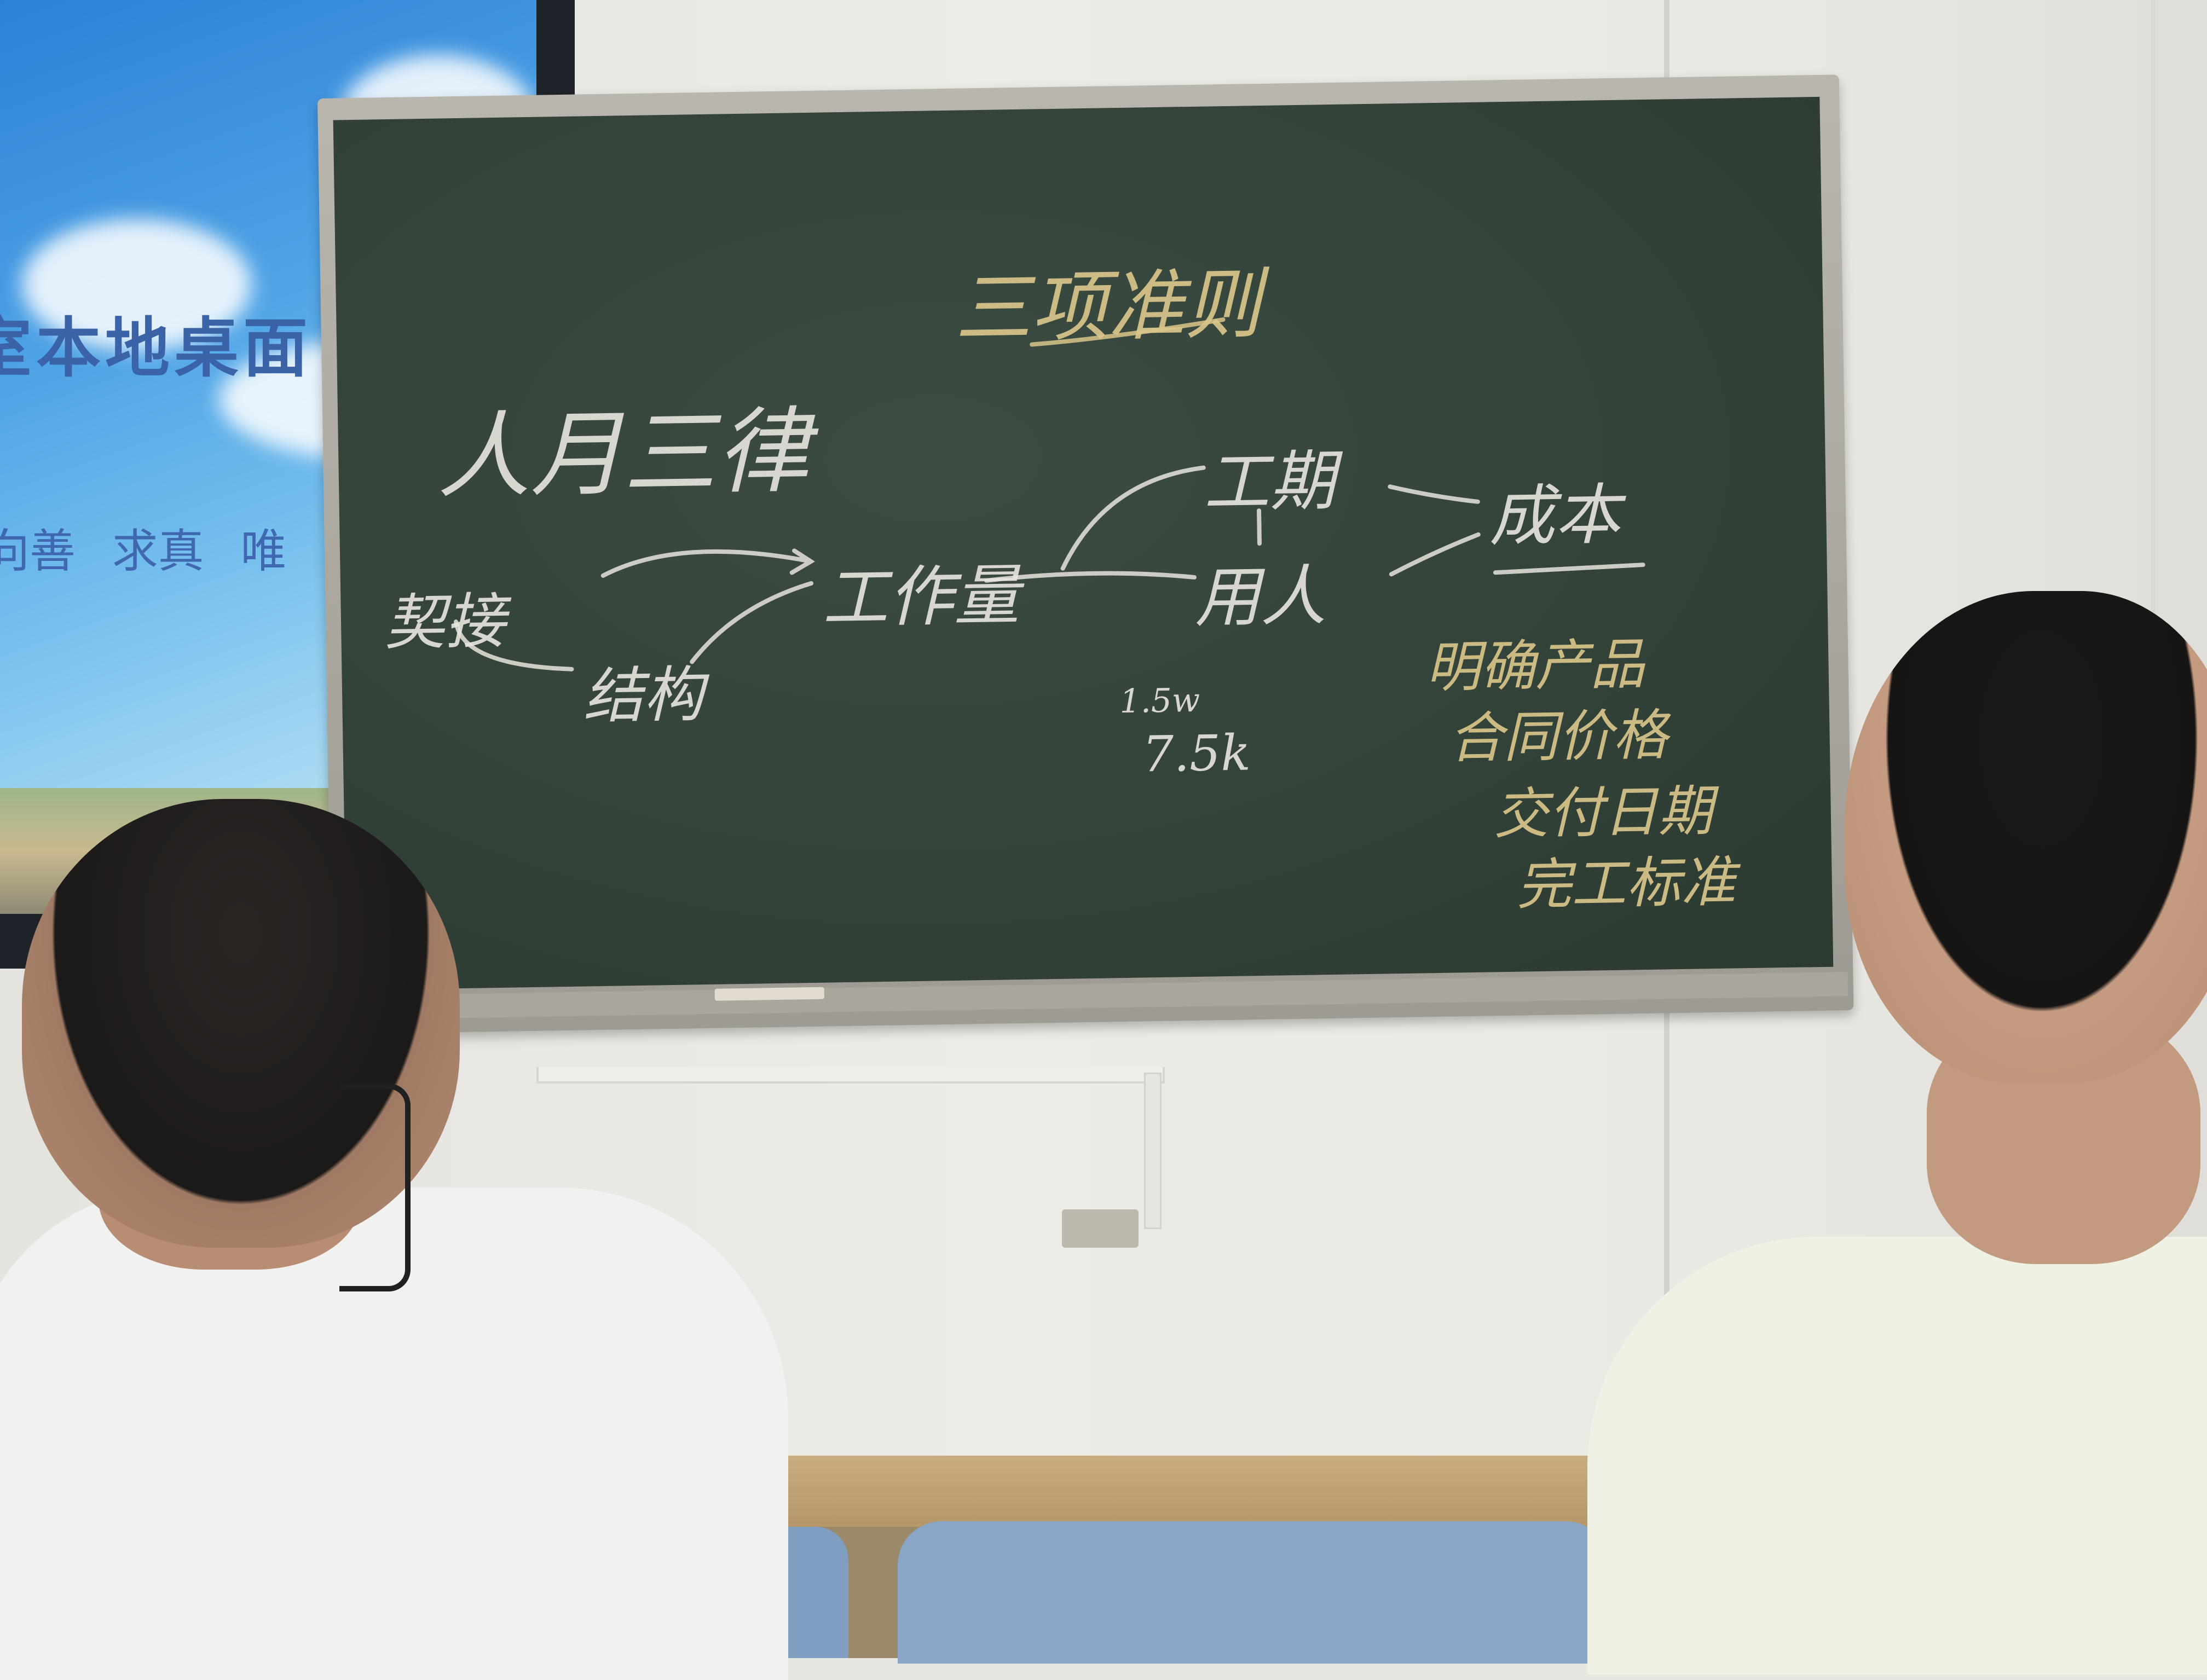 This screenshot has width=2207, height=1680. I want to click on glasses-icon, so click(375, 1187).